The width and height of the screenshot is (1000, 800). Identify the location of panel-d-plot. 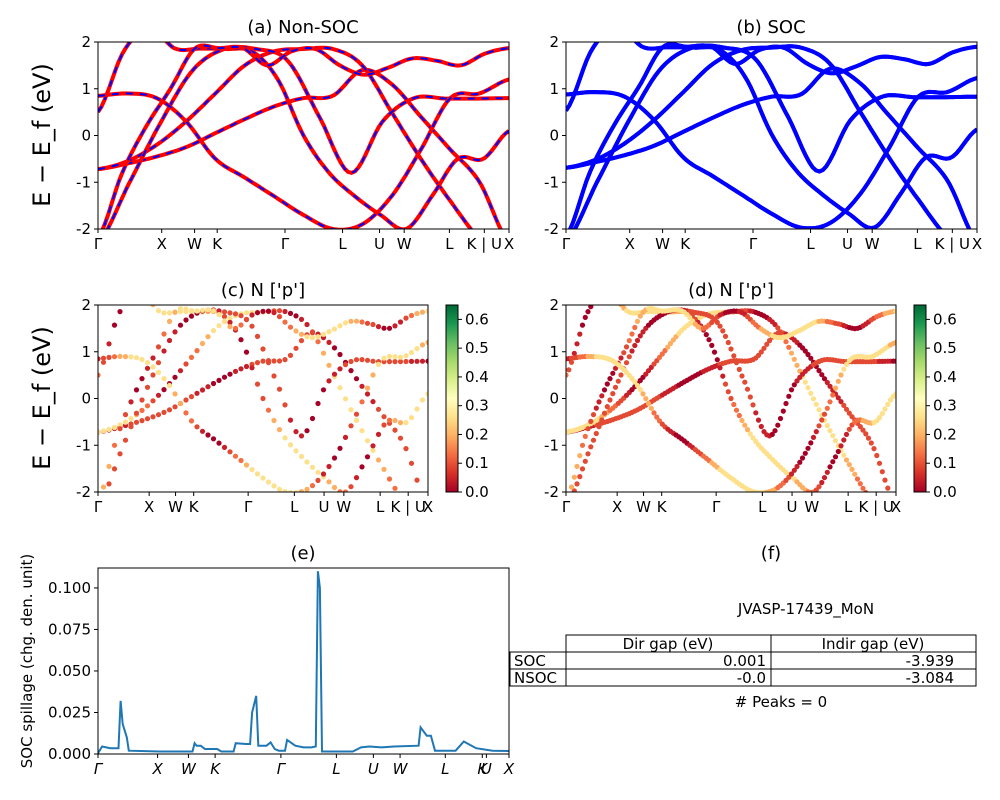
(731, 398).